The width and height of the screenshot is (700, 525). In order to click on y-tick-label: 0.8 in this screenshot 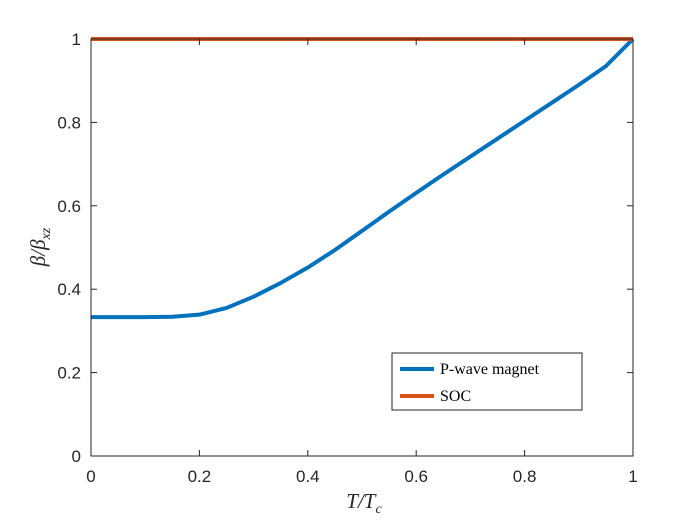, I will do `click(69, 122)`.